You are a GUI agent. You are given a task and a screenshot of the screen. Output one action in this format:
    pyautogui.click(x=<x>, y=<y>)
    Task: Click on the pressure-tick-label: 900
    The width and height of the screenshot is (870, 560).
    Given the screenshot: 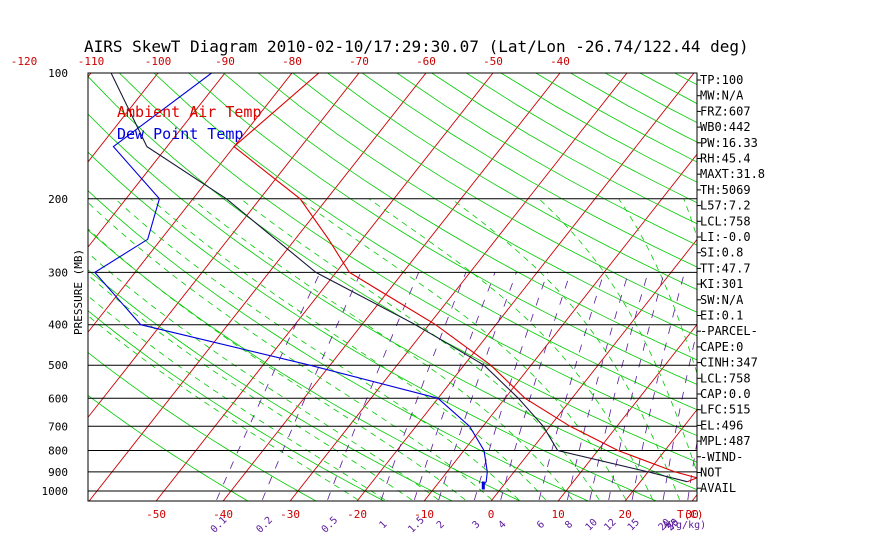 What is the action you would take?
    pyautogui.click(x=58, y=472)
    